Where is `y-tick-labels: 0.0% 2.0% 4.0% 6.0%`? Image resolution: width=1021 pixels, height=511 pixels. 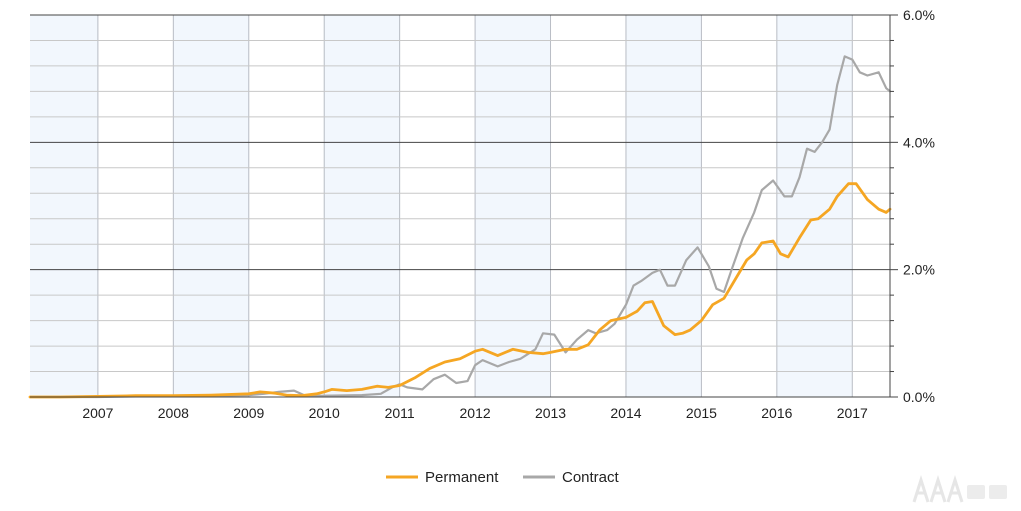
y-tick-labels: 0.0% 2.0% 4.0% 6.0% is located at coordinates (919, 206).